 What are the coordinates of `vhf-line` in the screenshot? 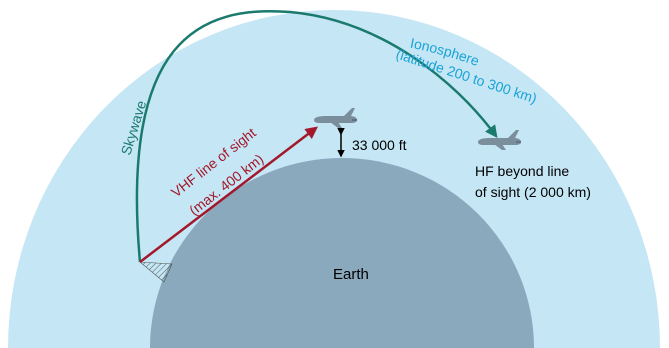 It's located at (228, 194).